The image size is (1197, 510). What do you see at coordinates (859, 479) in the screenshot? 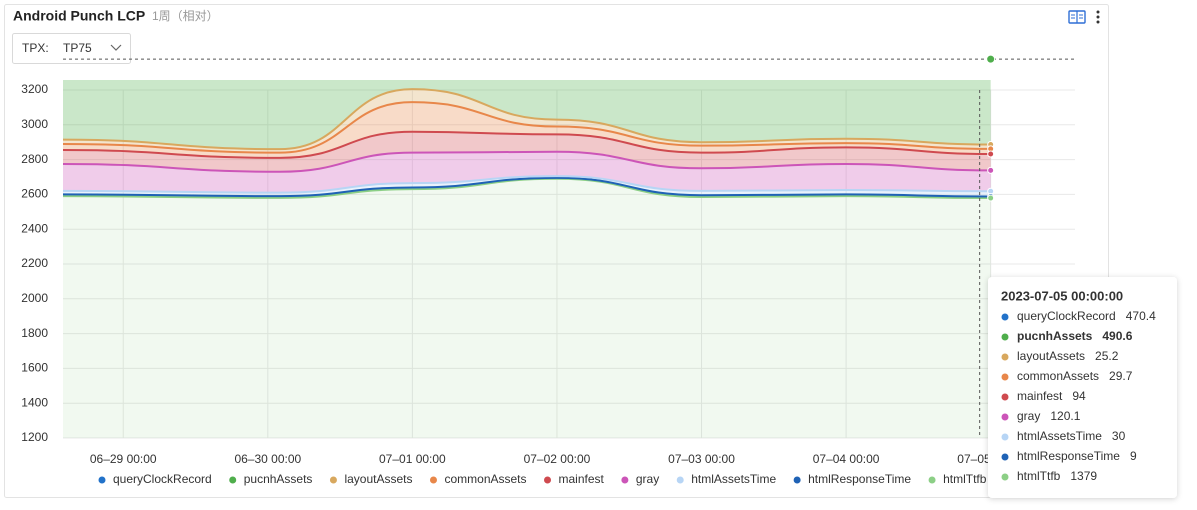
I see `legend-label: htmlResponseTime` at bounding box center [859, 479].